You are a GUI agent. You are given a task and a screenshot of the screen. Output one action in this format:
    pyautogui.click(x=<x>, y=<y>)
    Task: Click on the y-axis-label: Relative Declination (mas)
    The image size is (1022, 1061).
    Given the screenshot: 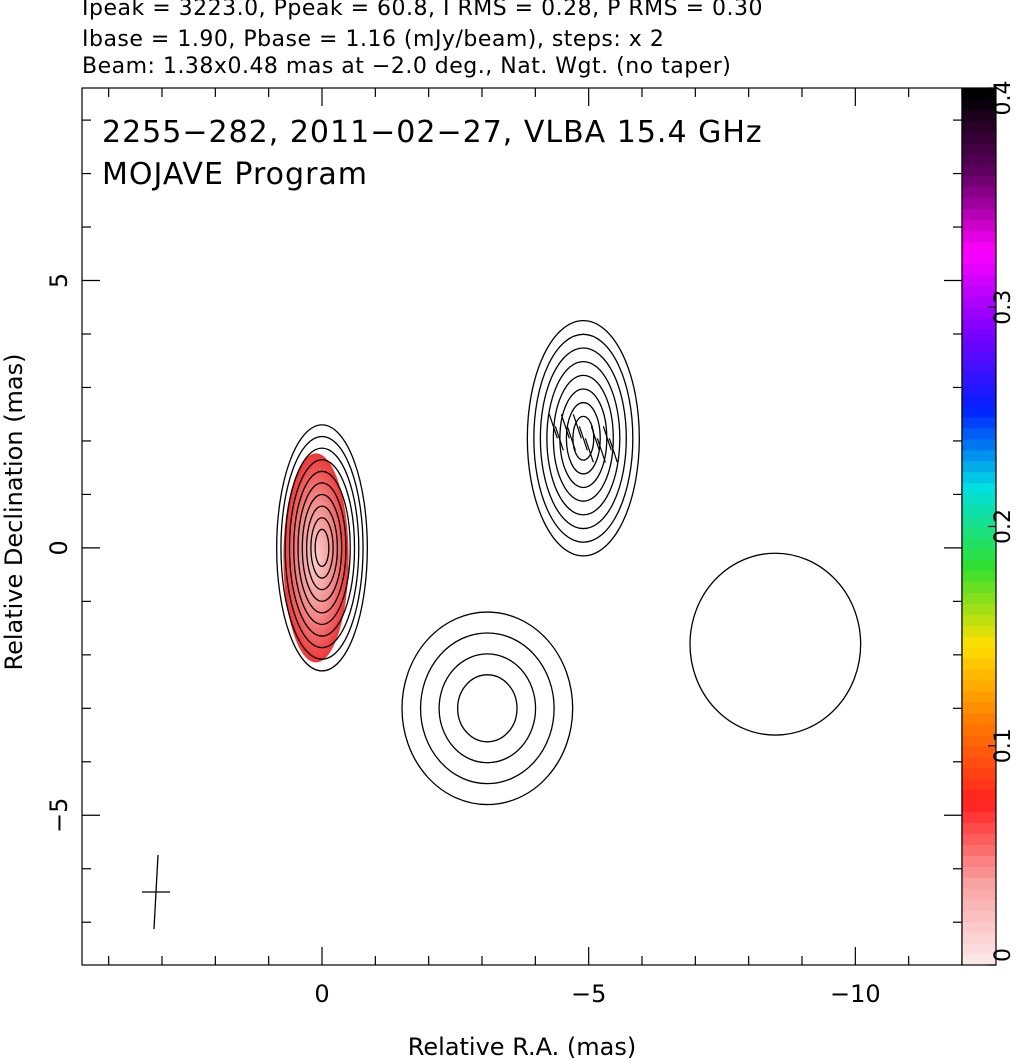 What is the action you would take?
    pyautogui.click(x=14, y=511)
    